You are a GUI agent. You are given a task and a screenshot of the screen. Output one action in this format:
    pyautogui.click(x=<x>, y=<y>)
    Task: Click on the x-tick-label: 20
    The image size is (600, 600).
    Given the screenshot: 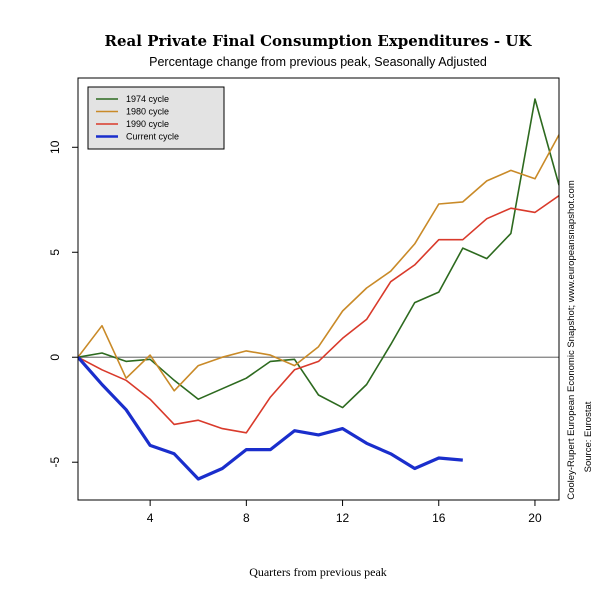 What is the action you would take?
    pyautogui.click(x=535, y=518)
    